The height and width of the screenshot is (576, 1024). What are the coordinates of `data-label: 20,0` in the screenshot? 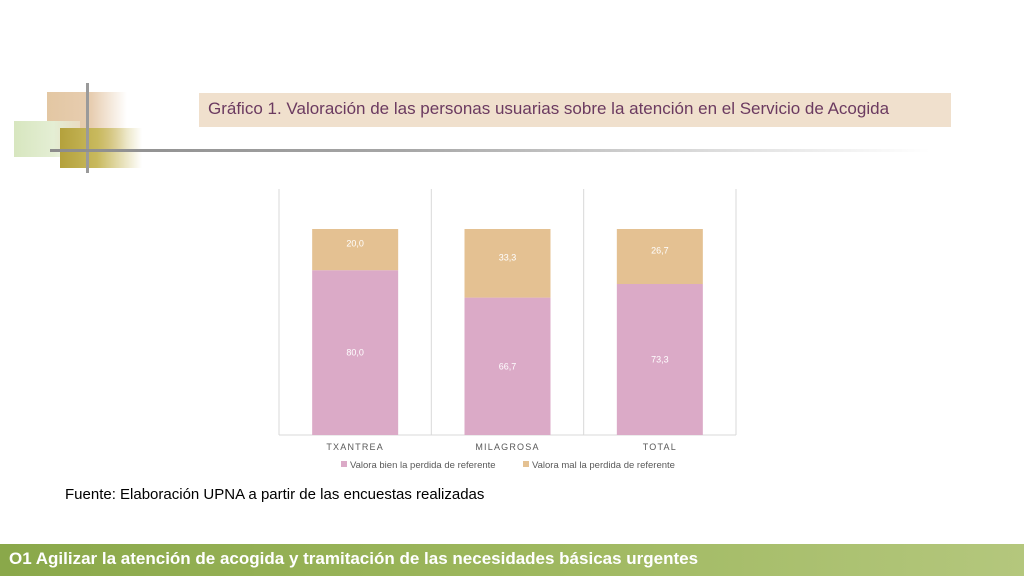 It's located at (355, 244).